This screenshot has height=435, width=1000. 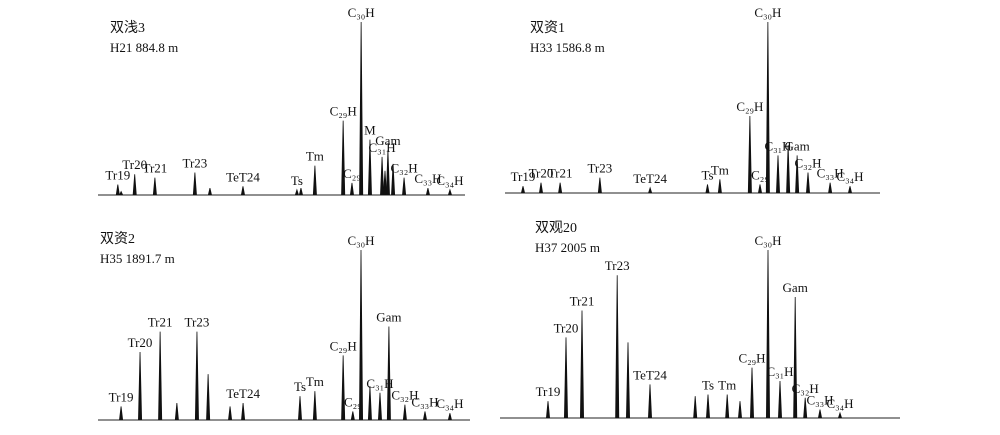 What do you see at coordinates (556, 228) in the screenshot?
I see `panel-title: 双观20` at bounding box center [556, 228].